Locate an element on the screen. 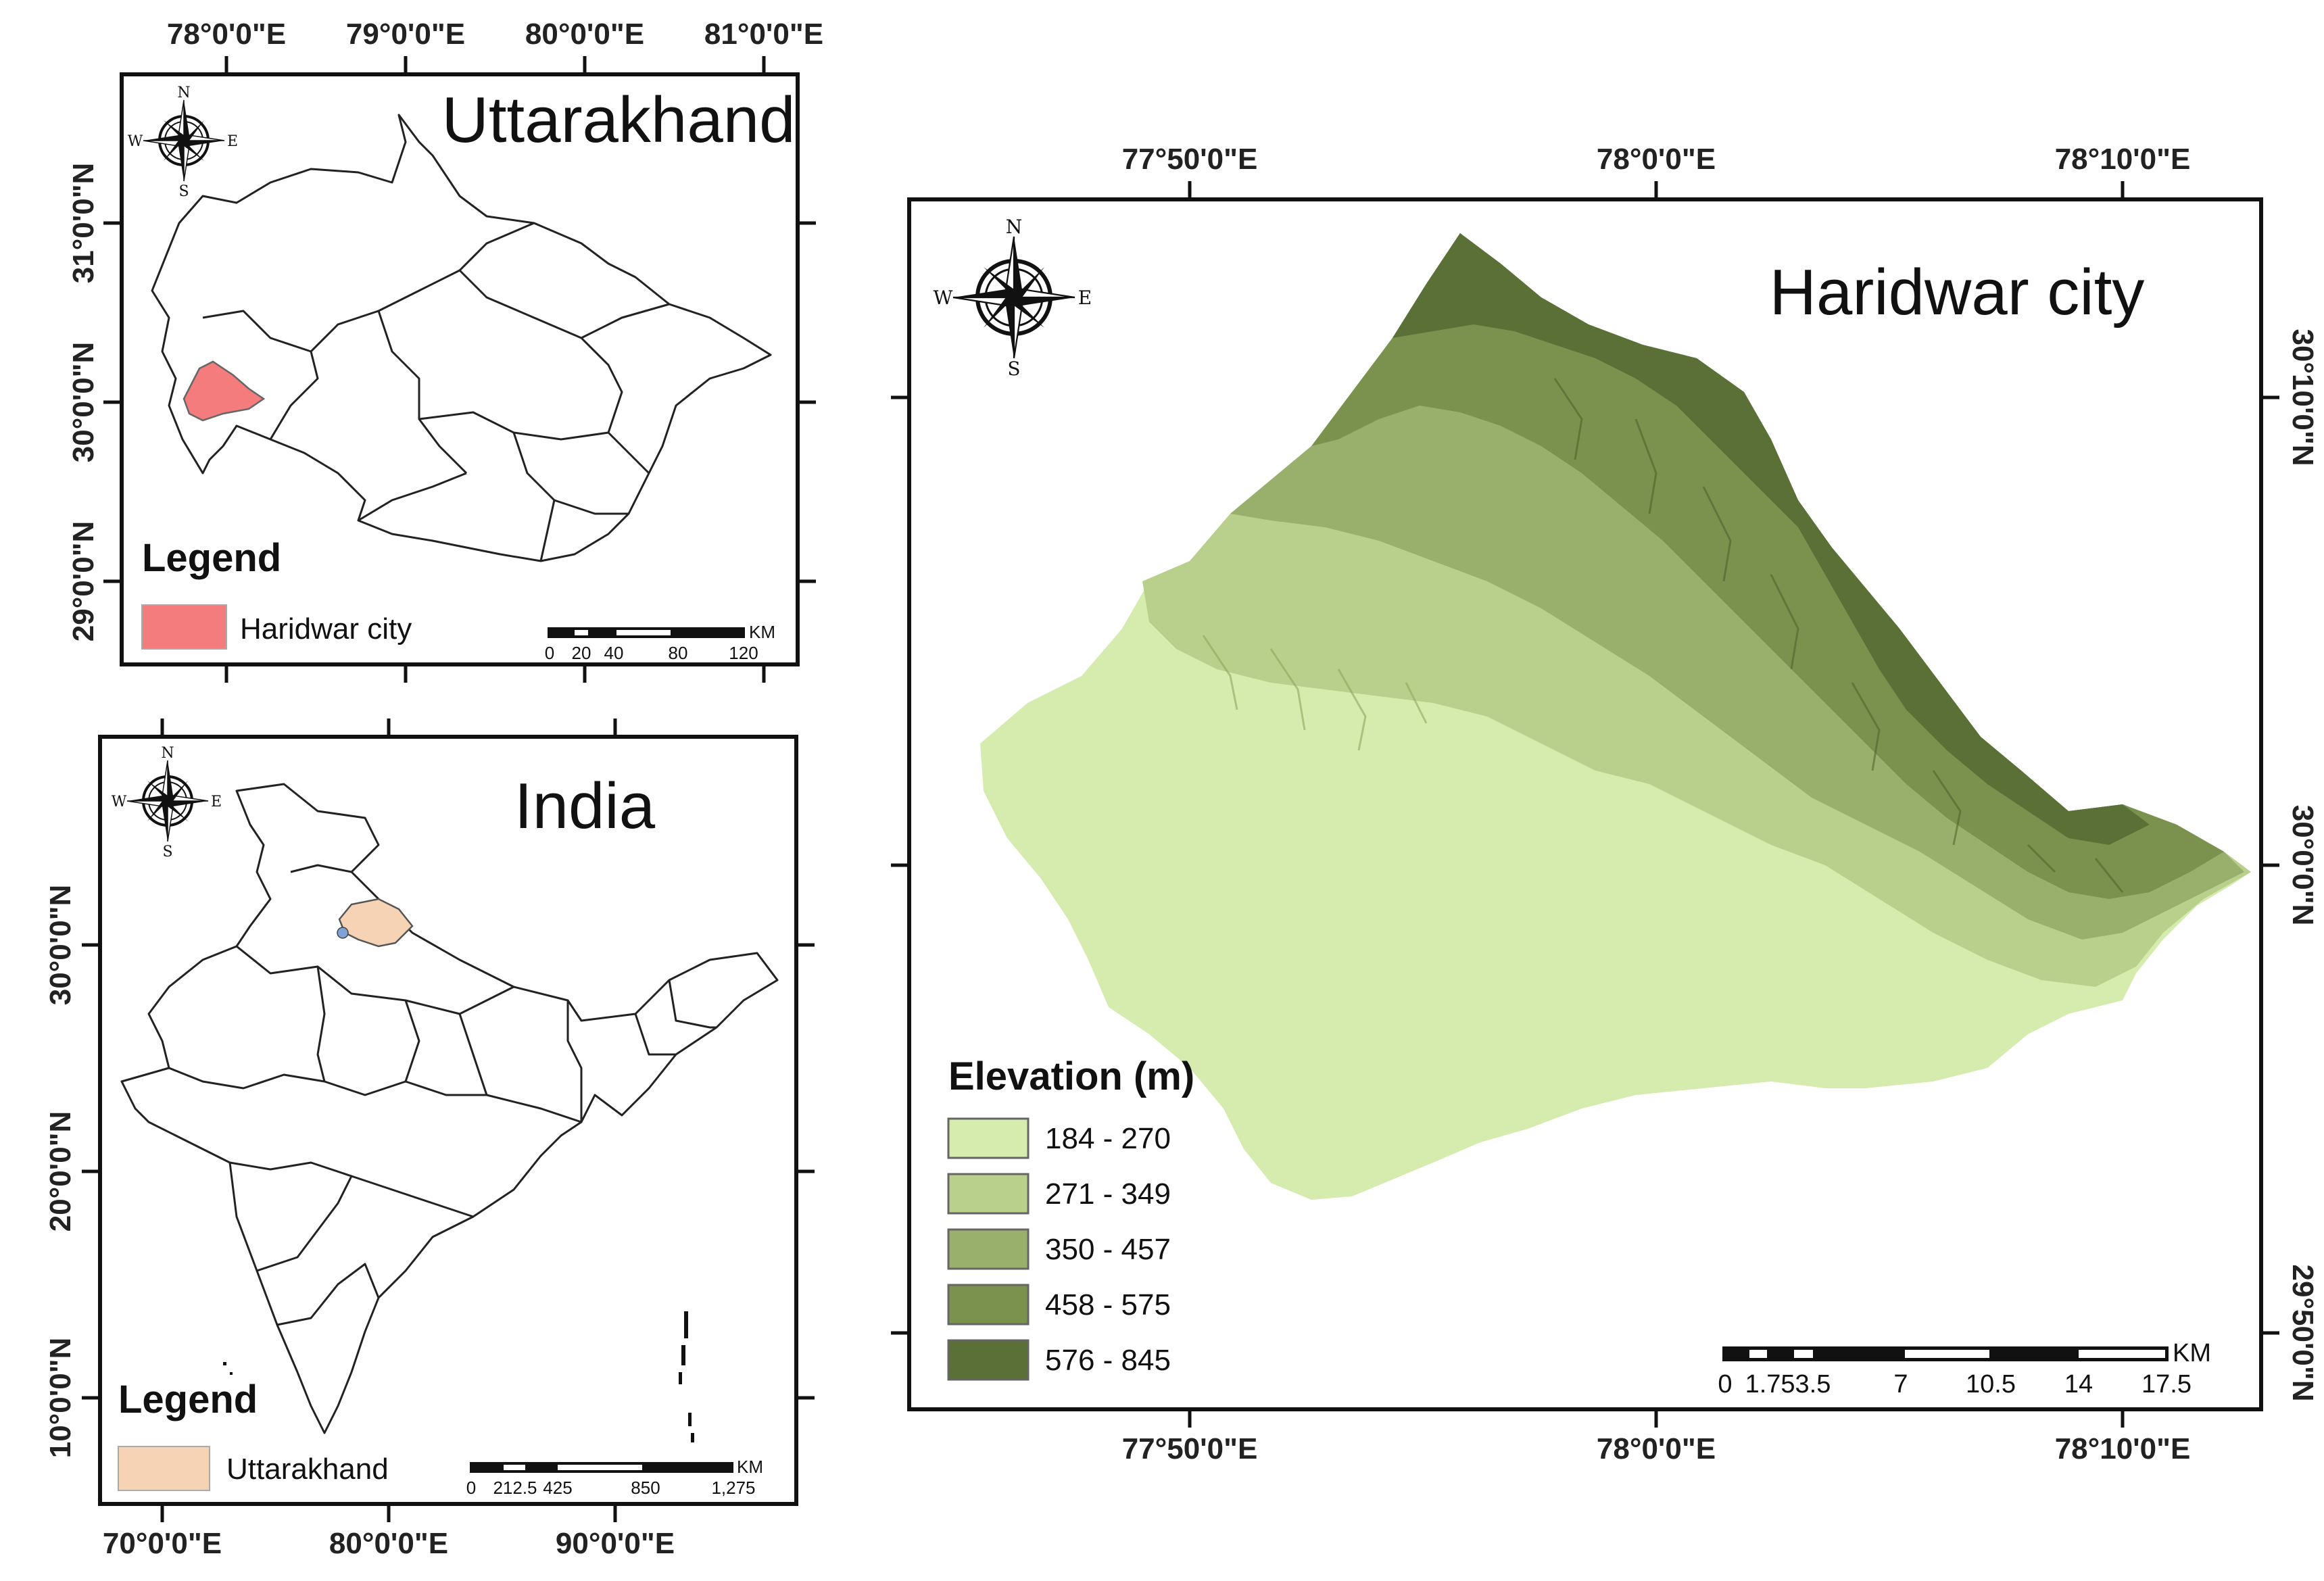 Image resolution: width=2324 pixels, height=1581 pixels. uttarakhand-scale-label-1: 0 is located at coordinates (549, 653).